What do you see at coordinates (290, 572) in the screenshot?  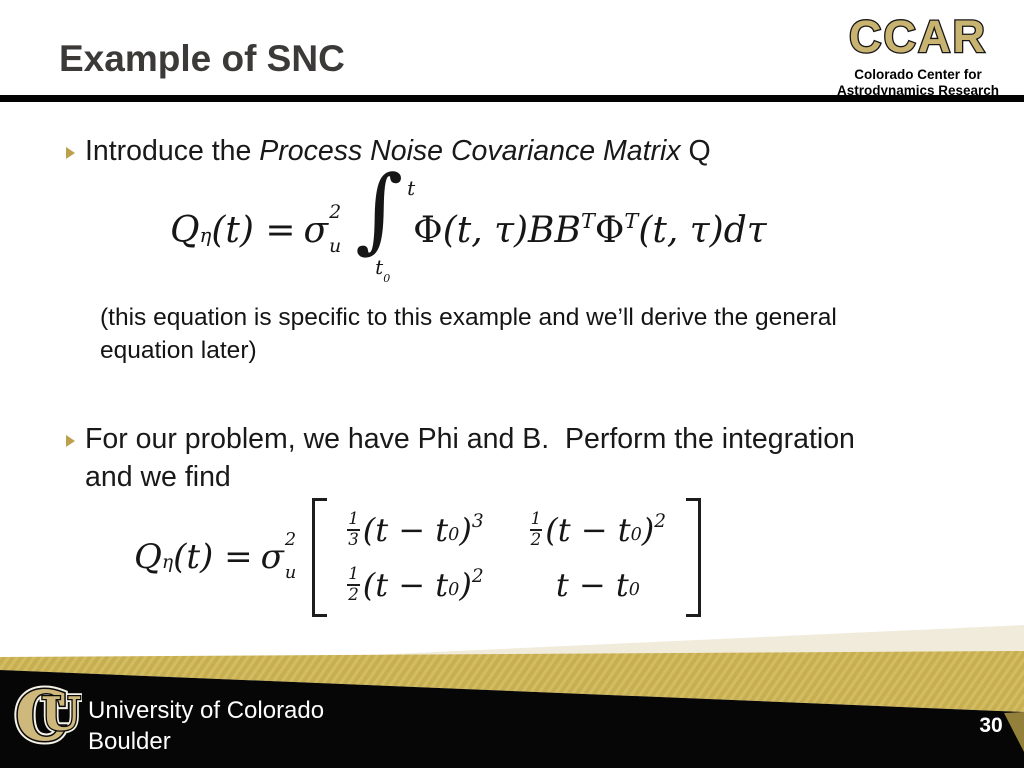 I see `eq2-sigma-sub: u` at bounding box center [290, 572].